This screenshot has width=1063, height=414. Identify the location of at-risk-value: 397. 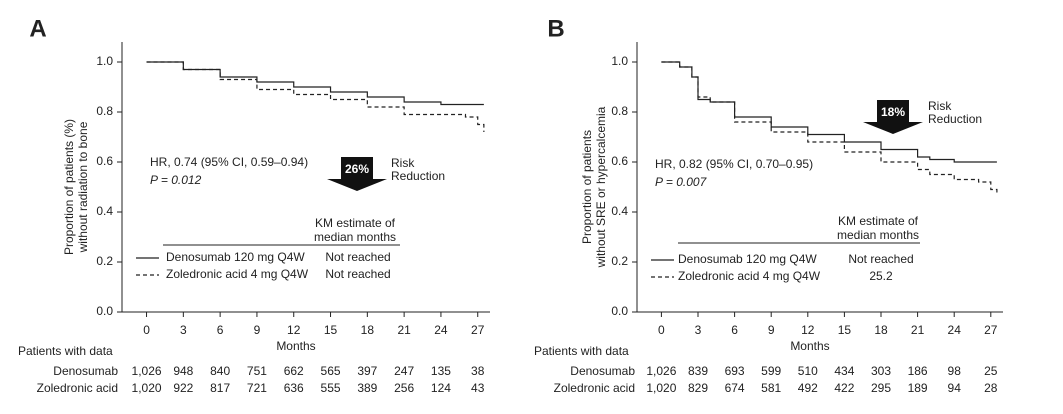
(367, 371).